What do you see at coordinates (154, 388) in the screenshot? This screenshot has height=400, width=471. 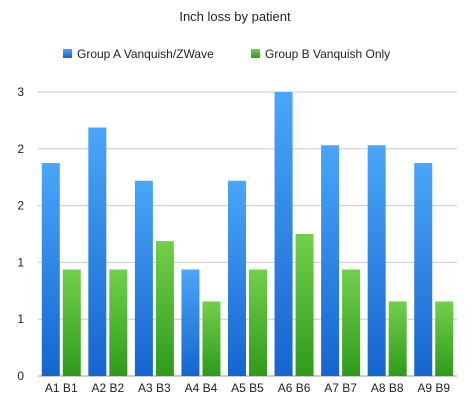 I see `x-tick-label: A3 B3` at bounding box center [154, 388].